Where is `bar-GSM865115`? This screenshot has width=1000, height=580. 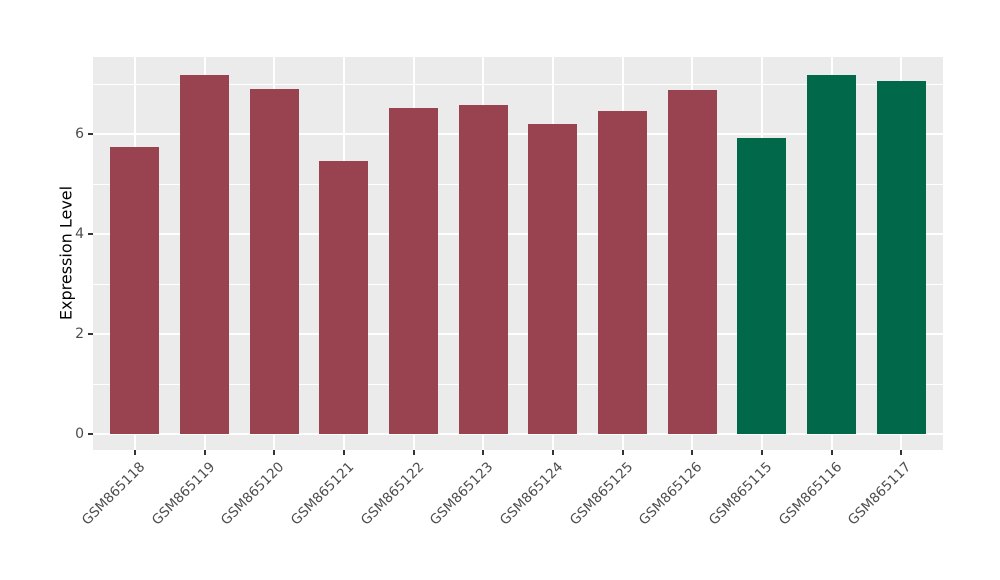 bar-GSM865115 is located at coordinates (762, 286).